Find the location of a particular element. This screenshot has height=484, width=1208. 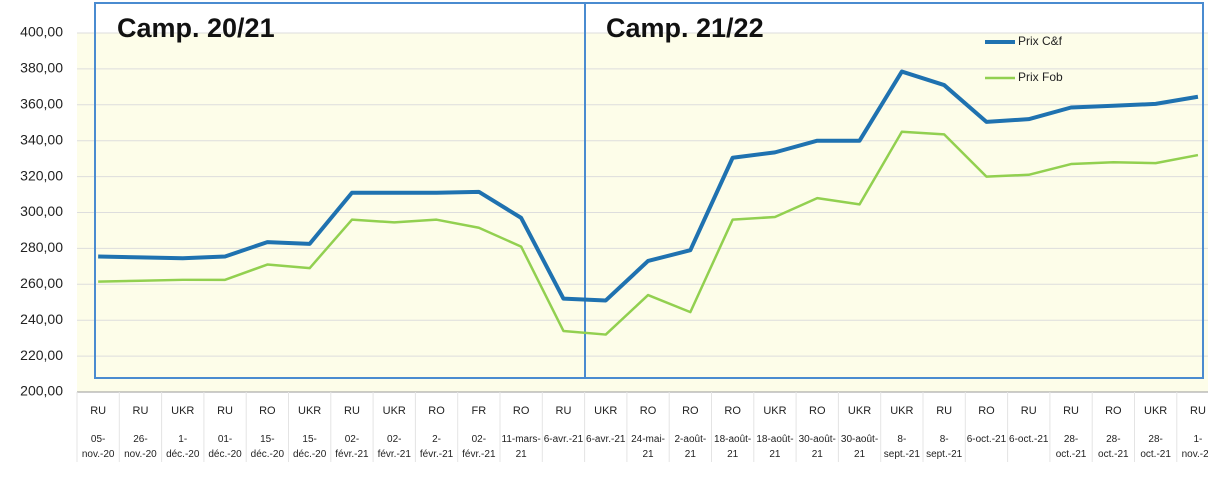

y-tick-label: 280,00 is located at coordinates (41, 247).